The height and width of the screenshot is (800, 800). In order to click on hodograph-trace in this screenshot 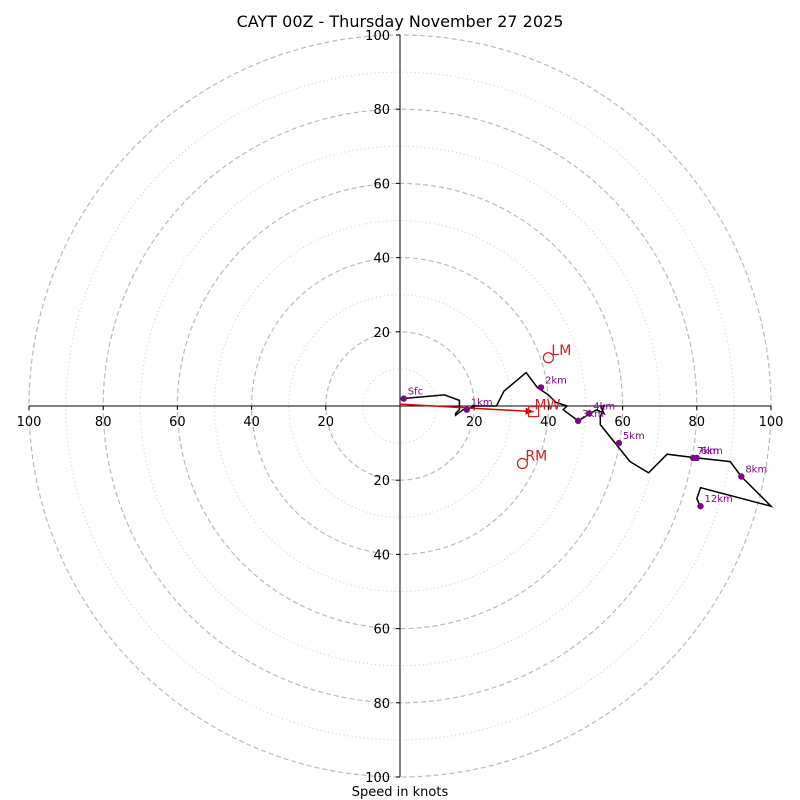, I will do `click(586, 439)`.